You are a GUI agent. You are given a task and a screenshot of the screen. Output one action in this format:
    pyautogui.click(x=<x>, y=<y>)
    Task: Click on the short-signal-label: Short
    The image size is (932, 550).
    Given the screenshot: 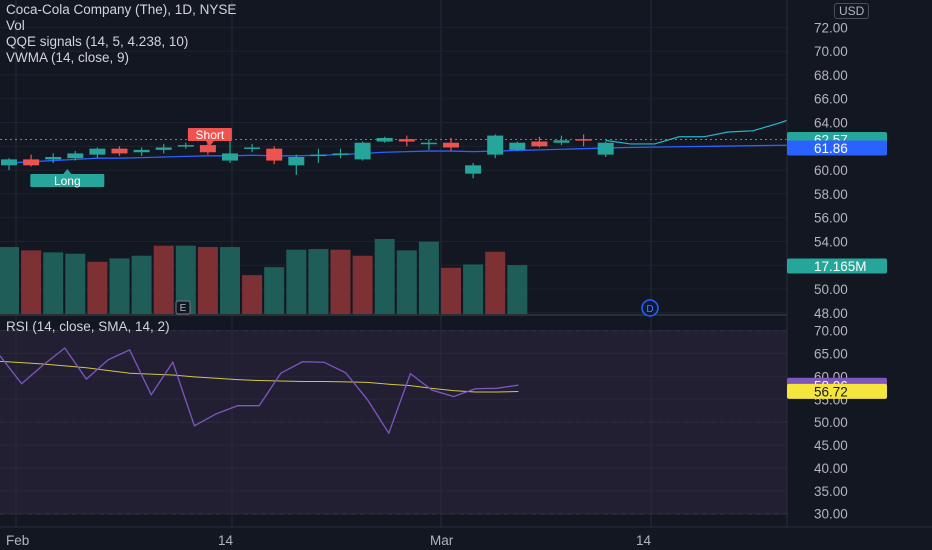 What is the action you would take?
    pyautogui.click(x=210, y=135)
    